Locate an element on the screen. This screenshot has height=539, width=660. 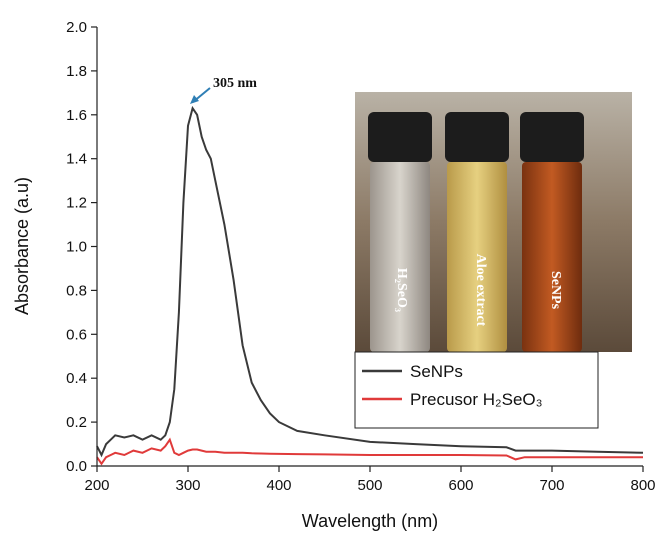
x-tick-label: 600 is located at coordinates (460, 485).